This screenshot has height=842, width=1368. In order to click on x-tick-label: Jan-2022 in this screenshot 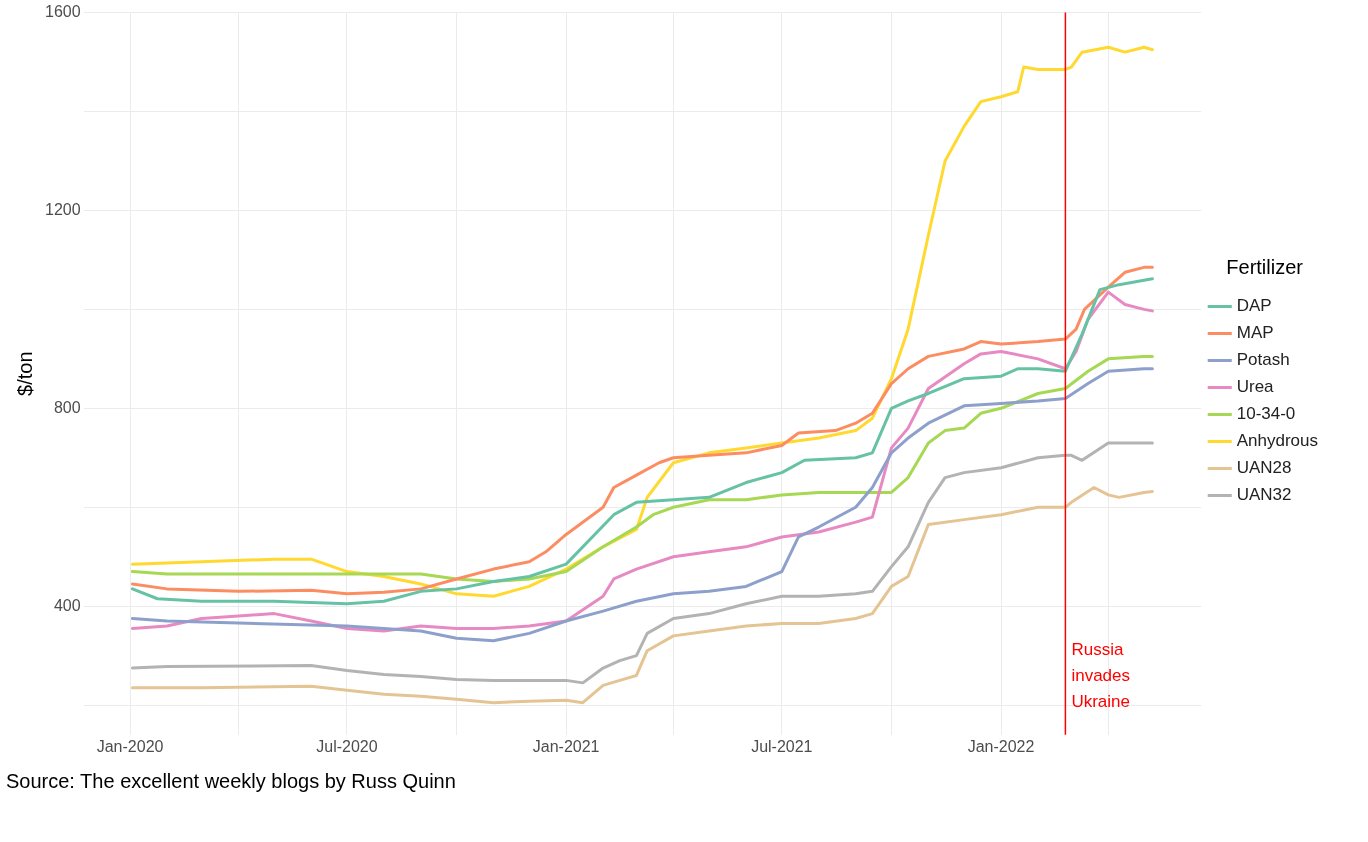, I will do `click(1001, 746)`.